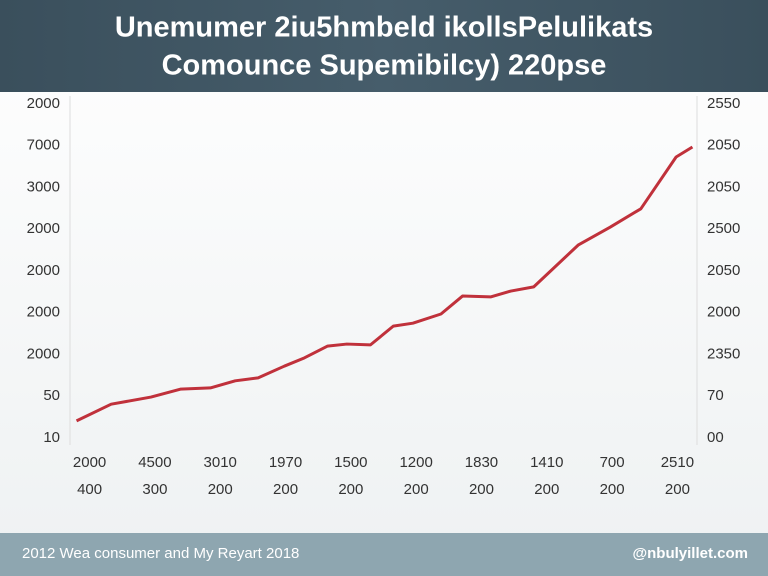 The height and width of the screenshot is (576, 768). I want to click on x-tick-label: 2000, so click(89, 462).